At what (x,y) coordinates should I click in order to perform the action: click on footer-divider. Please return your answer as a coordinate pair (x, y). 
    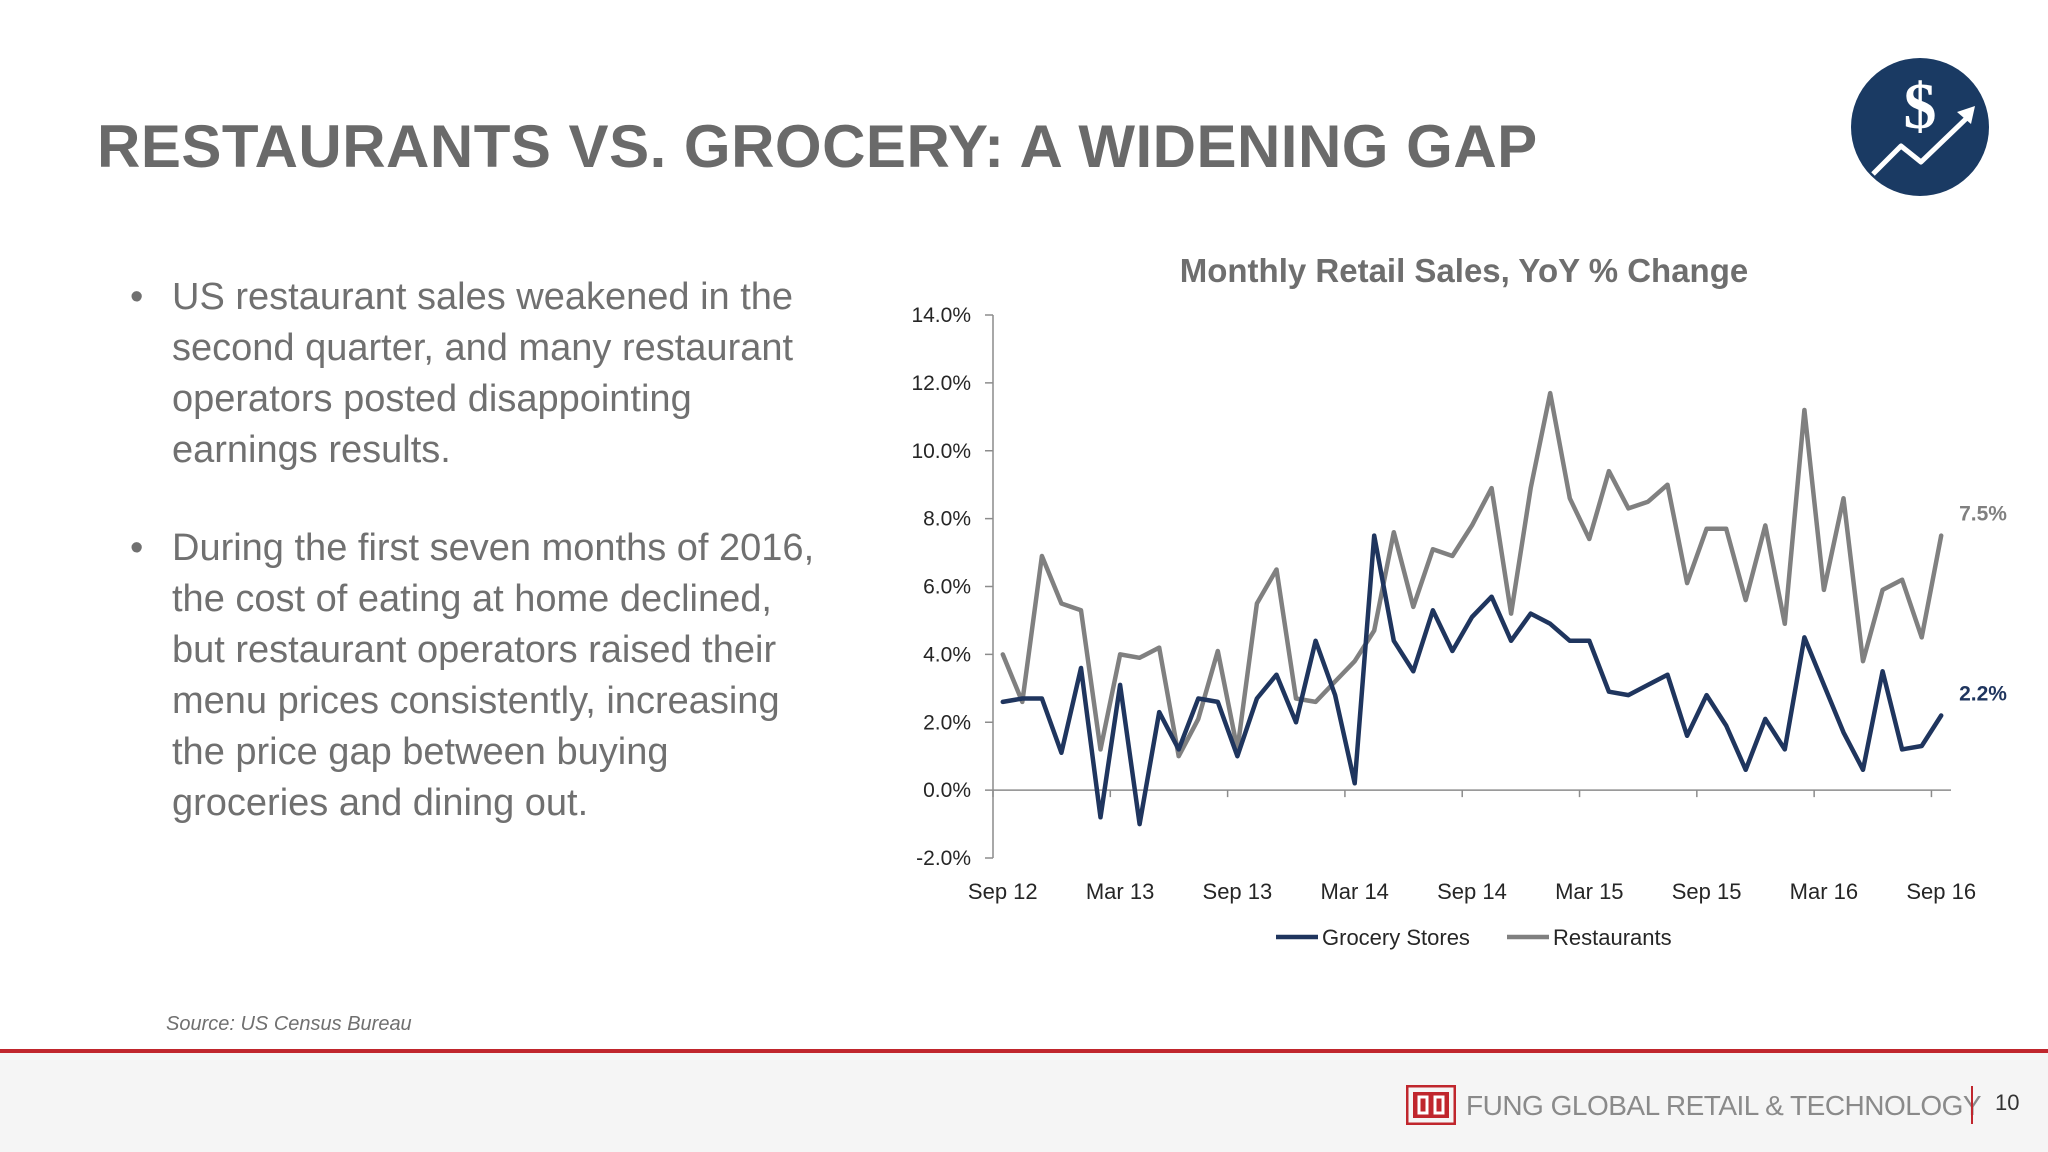
    Looking at the image, I should click on (1972, 1105).